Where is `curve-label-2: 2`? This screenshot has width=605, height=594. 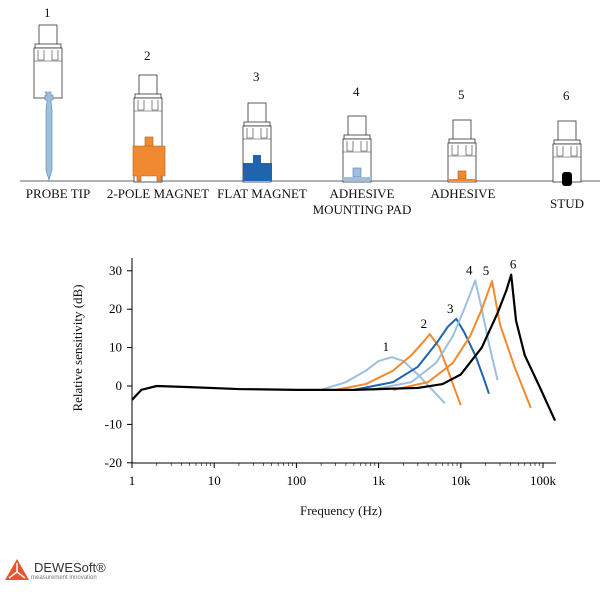
curve-label-2: 2 is located at coordinates (424, 323).